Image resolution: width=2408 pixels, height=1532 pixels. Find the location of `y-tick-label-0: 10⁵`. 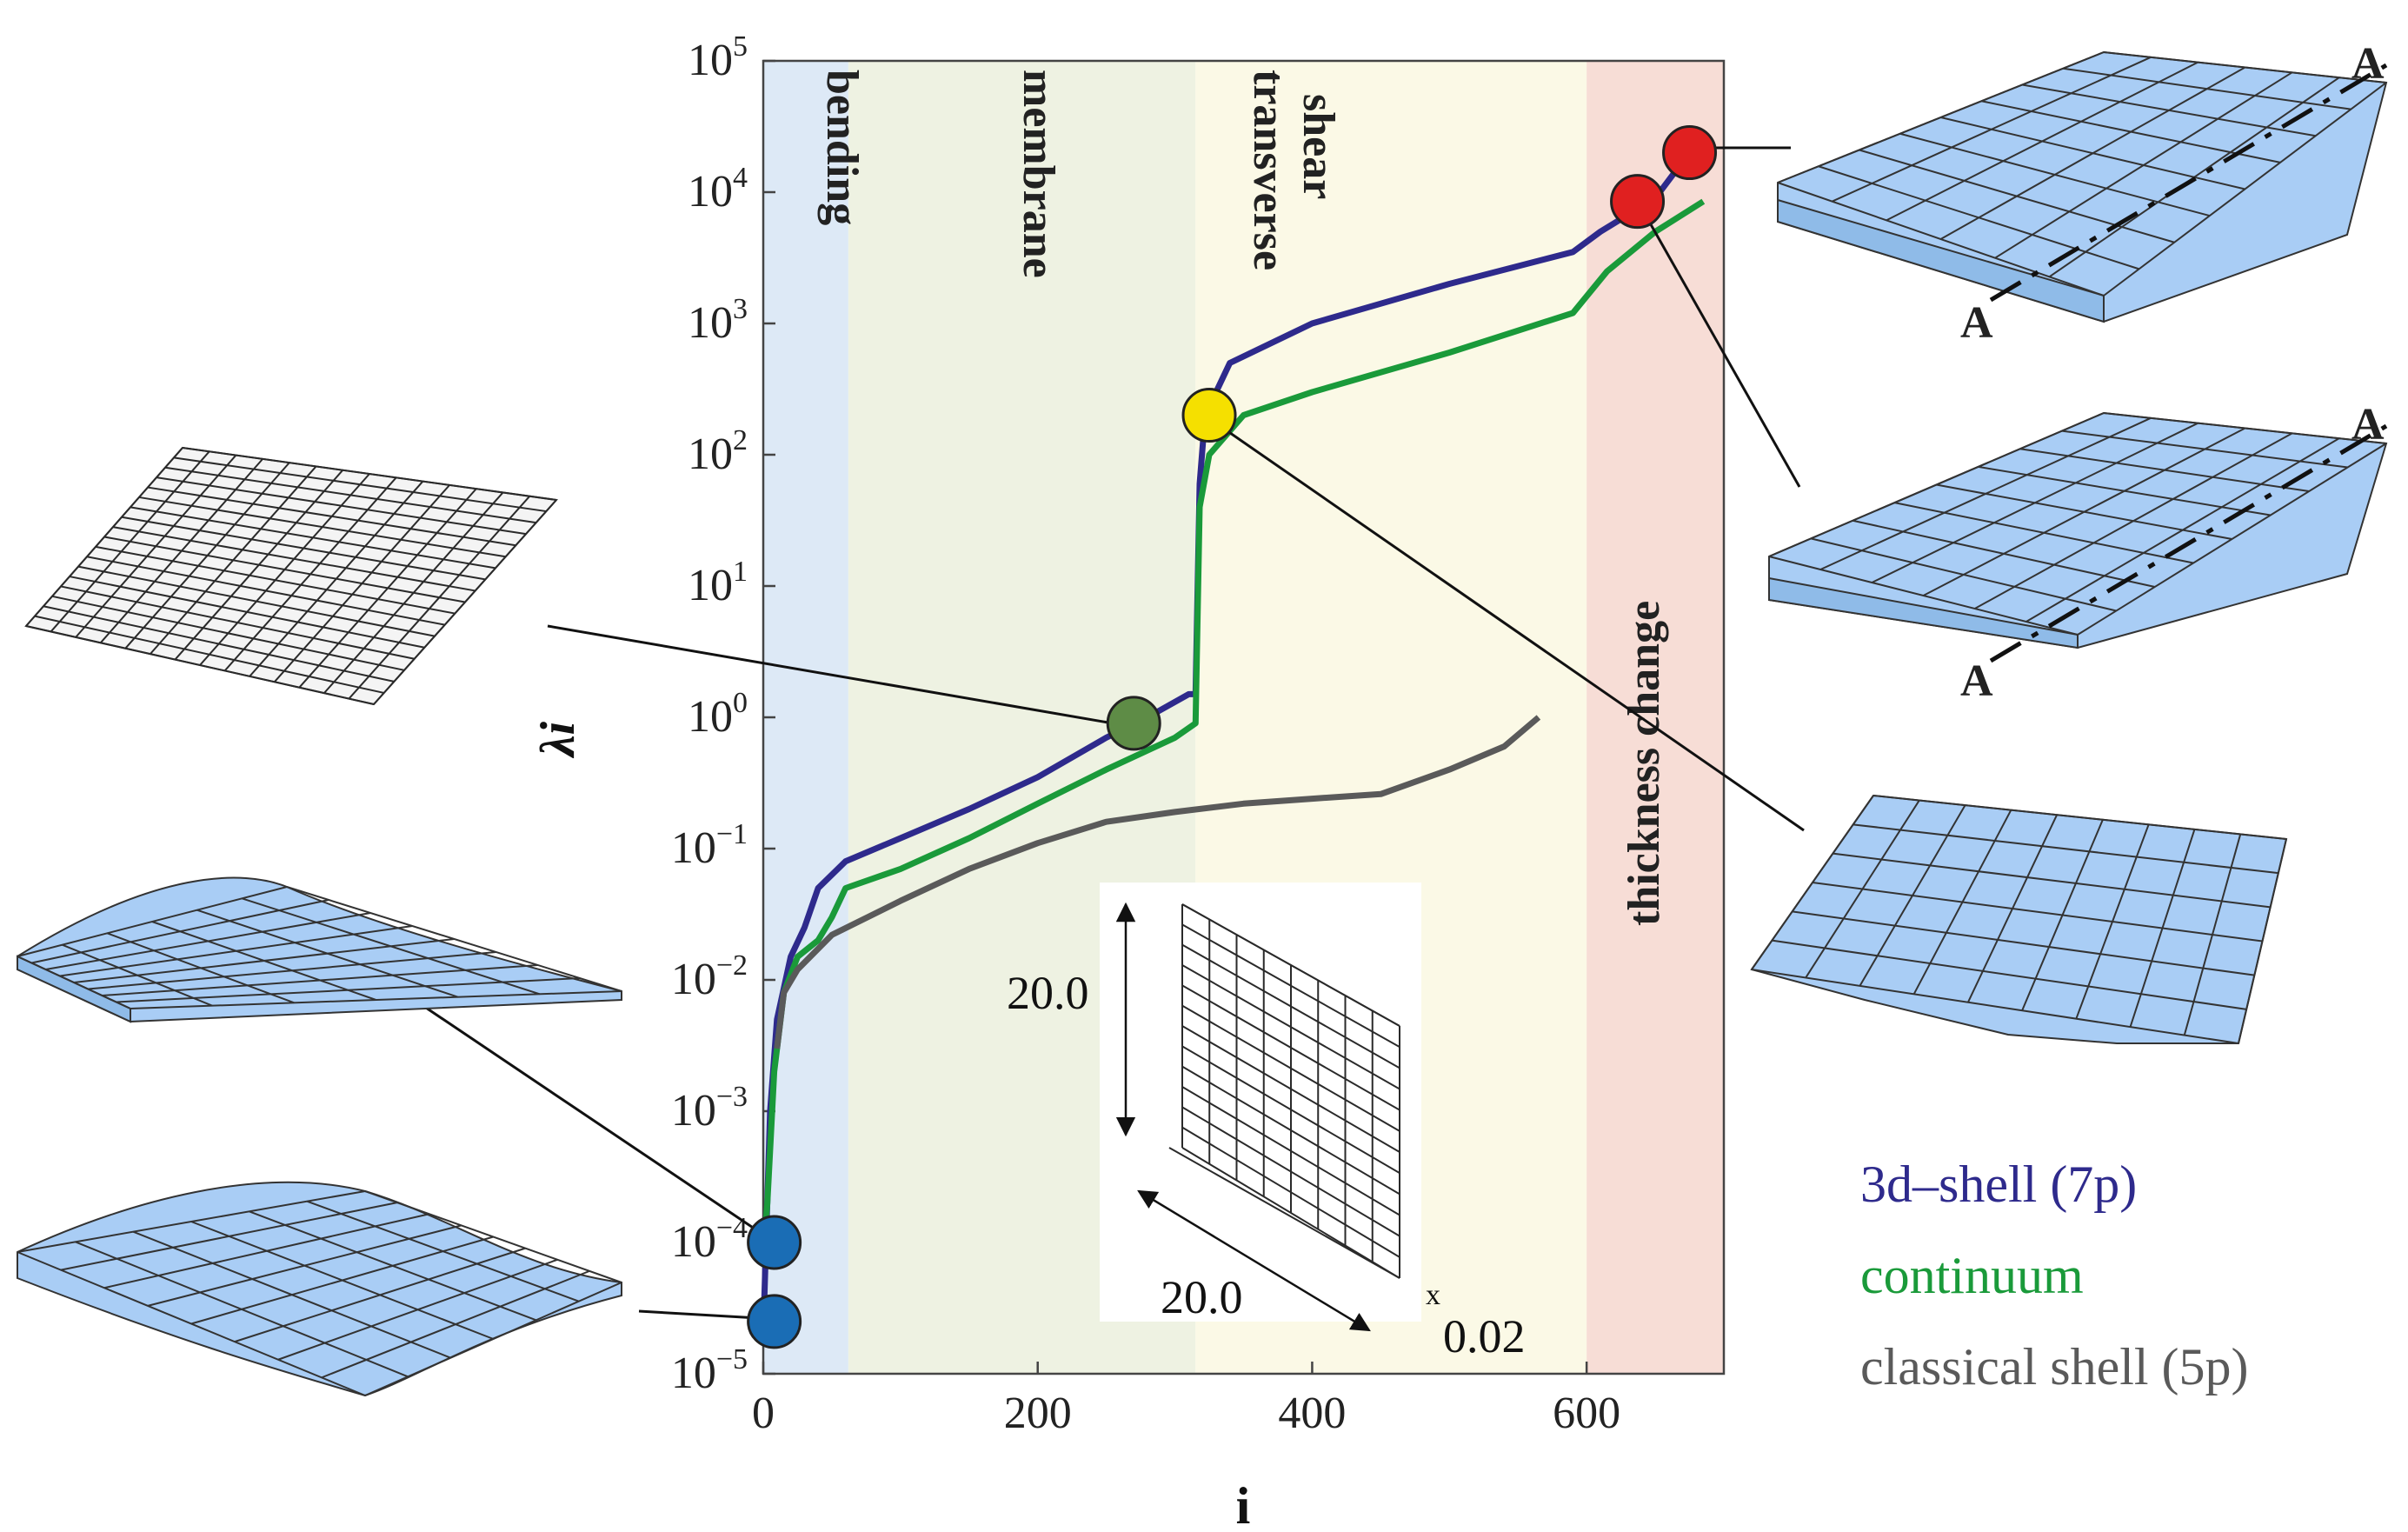

y-tick-label-0: 10⁵ is located at coordinates (718, 58).